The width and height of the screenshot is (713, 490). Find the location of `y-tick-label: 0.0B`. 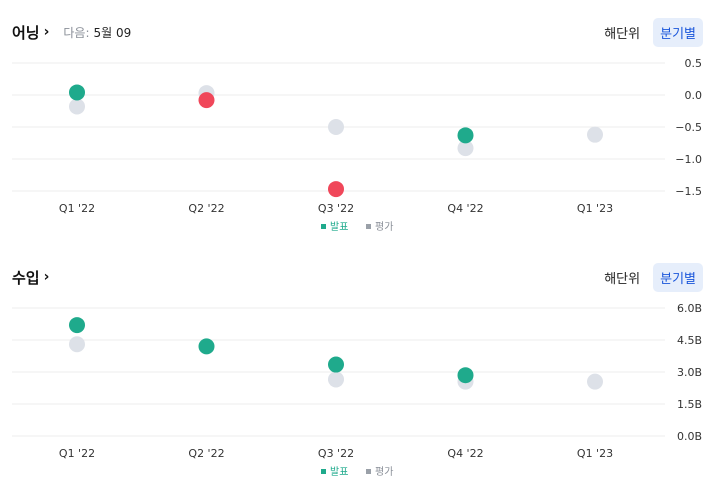

y-tick-label: 0.0B is located at coordinates (689, 436).